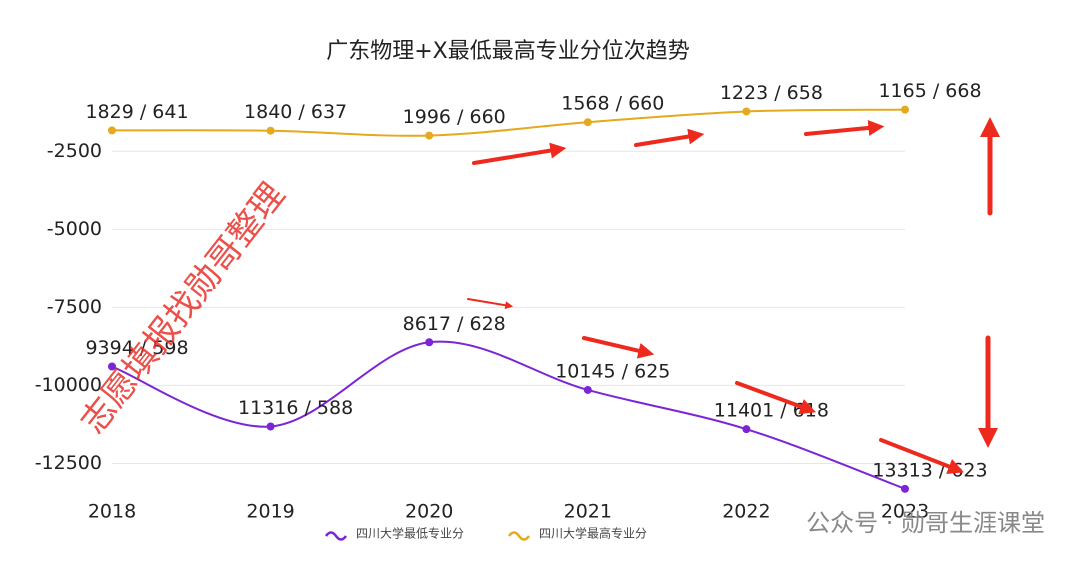  I want to click on data-label: 1165 / 668, so click(929, 91).